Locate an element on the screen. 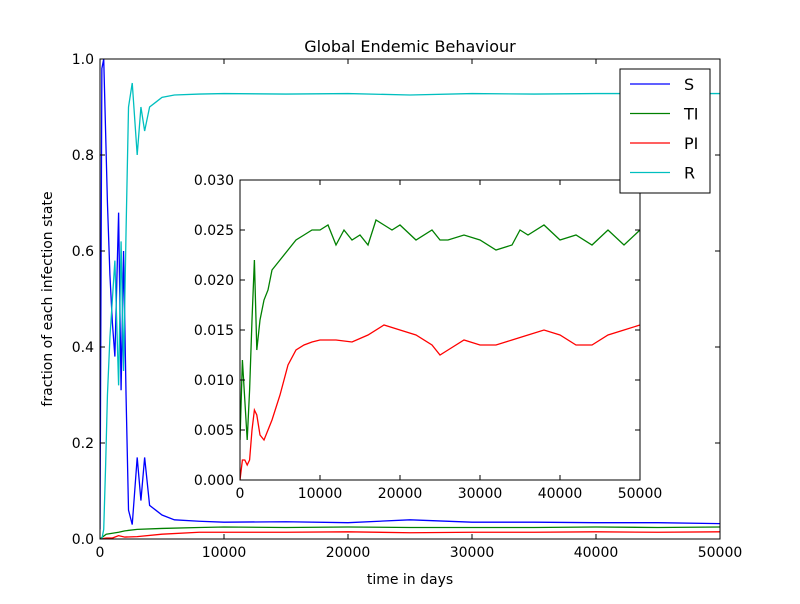  inset-series-pi is located at coordinates (440, 402).